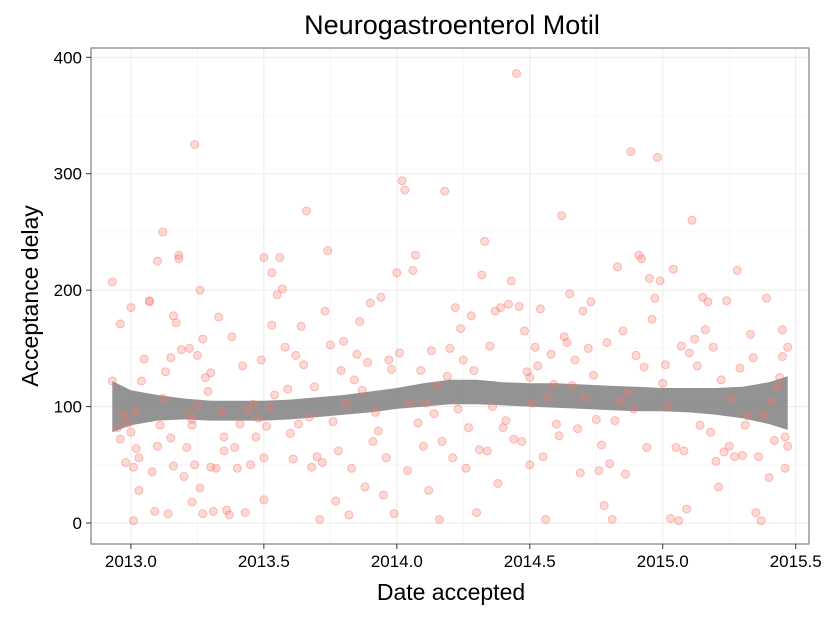  Describe the element at coordinates (796, 561) in the screenshot. I see `x-tick-label: 2015.5` at that location.